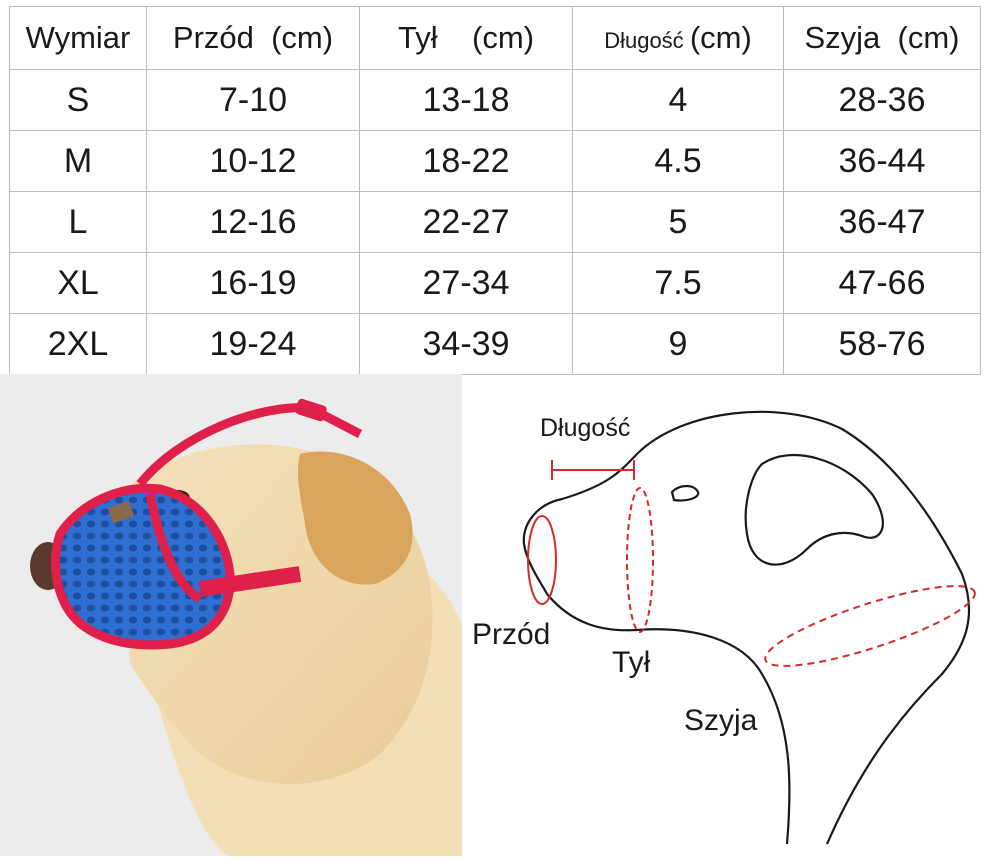  What do you see at coordinates (250, 581) in the screenshot?
I see `muzzle-strap-side` at bounding box center [250, 581].